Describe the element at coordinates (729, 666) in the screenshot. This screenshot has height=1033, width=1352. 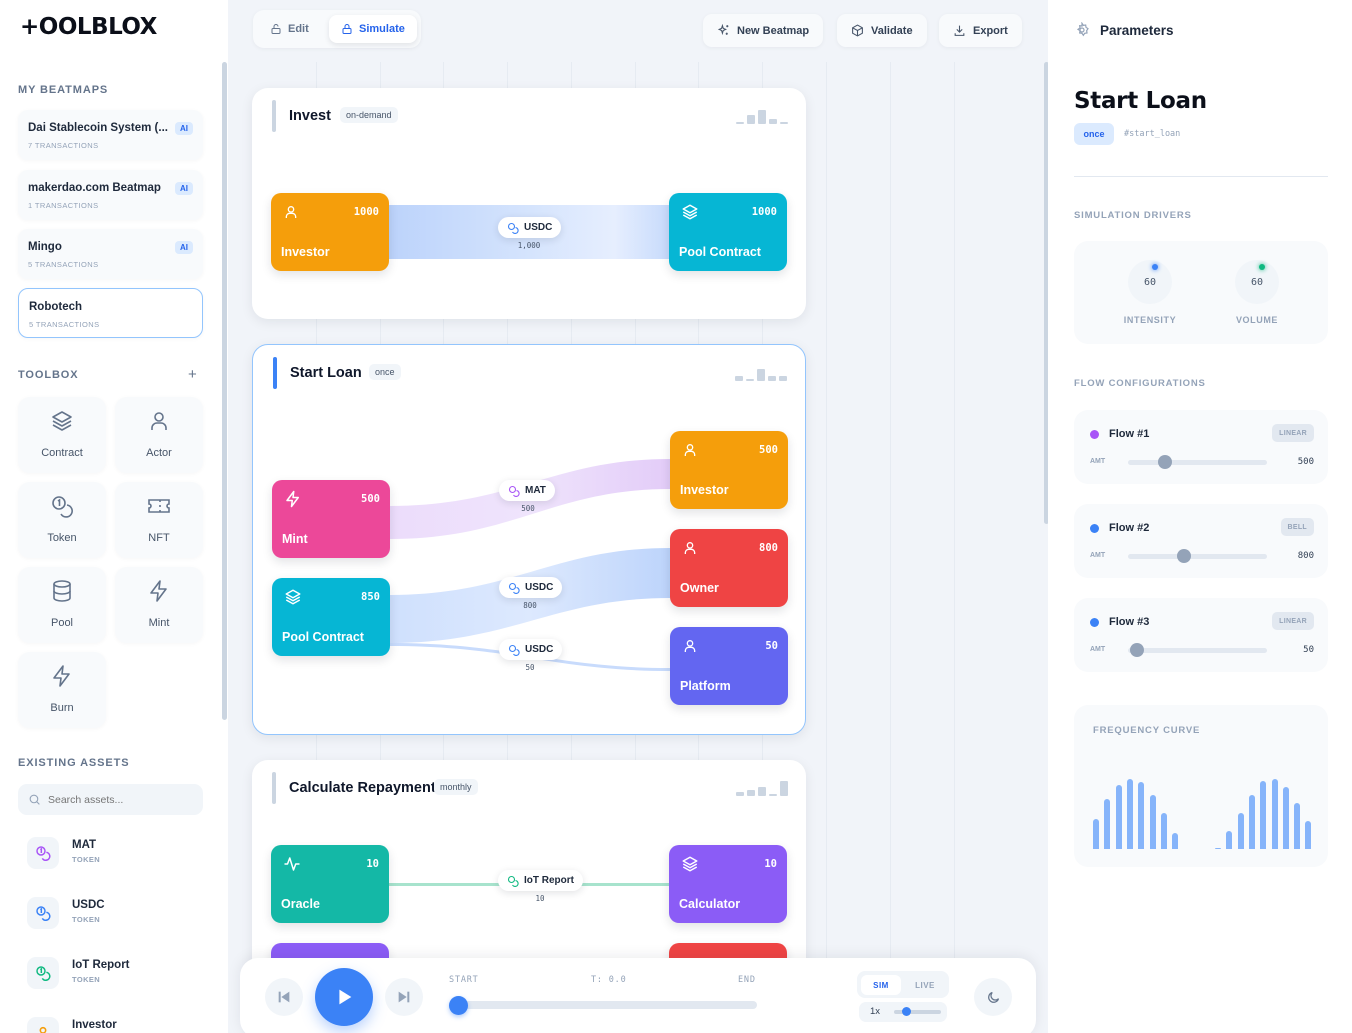
I see `node-platform: 50 Platform` at that location.